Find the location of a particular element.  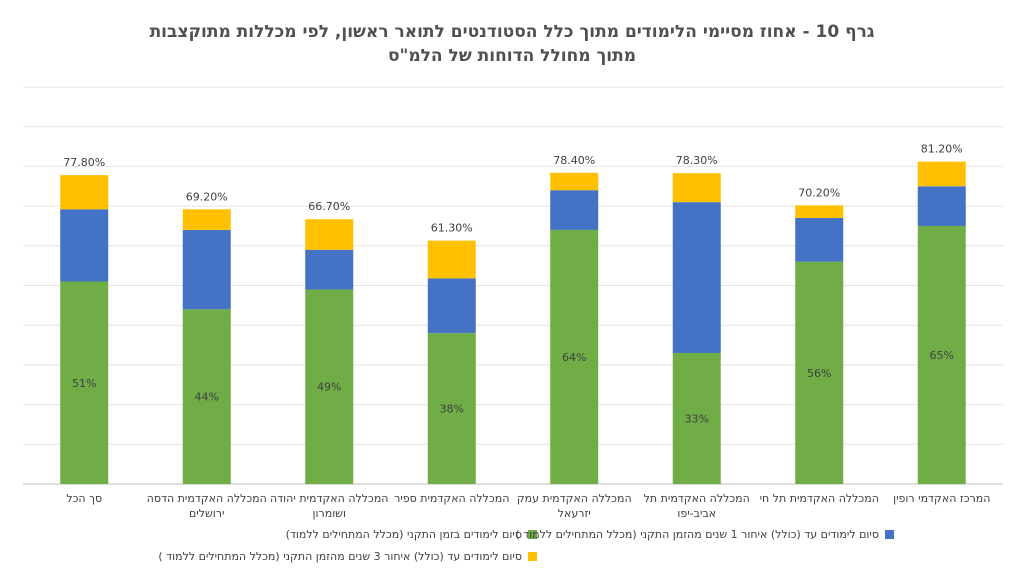

legend-swatch-yellow is located at coordinates (532, 556).